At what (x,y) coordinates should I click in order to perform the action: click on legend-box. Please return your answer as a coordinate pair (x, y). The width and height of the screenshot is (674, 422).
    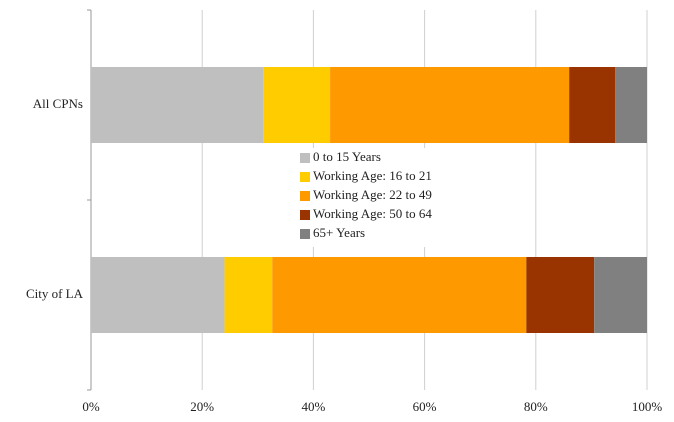
    Looking at the image, I should click on (384, 197).